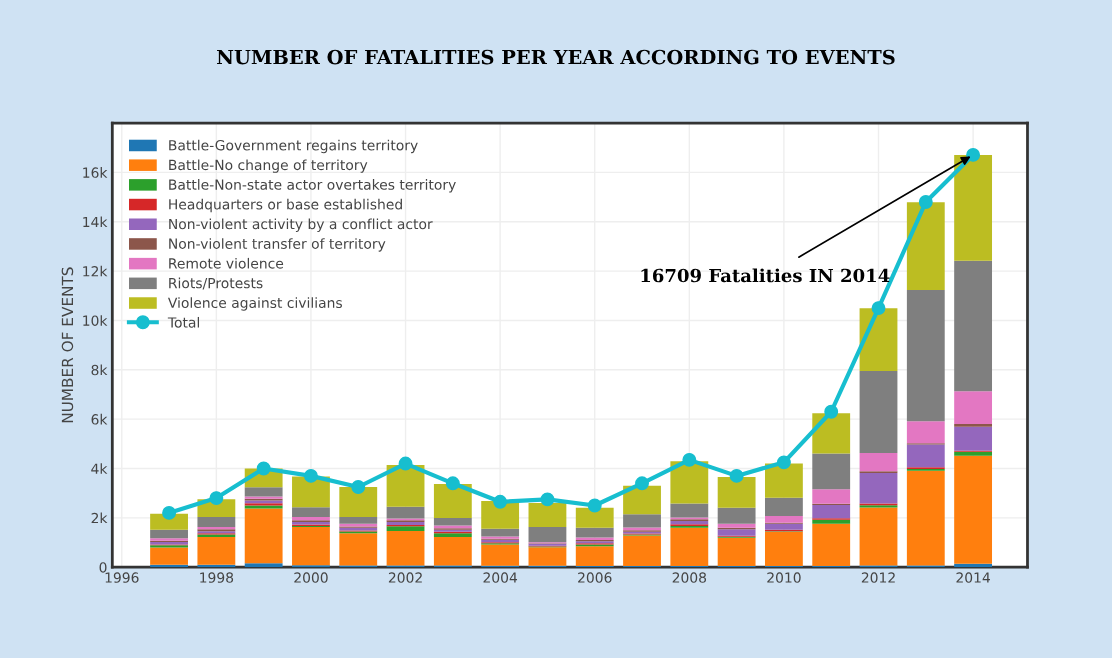  Describe the element at coordinates (301, 225) in the screenshot. I see `legend-label: Non-violent activity by a conflict actor` at that location.